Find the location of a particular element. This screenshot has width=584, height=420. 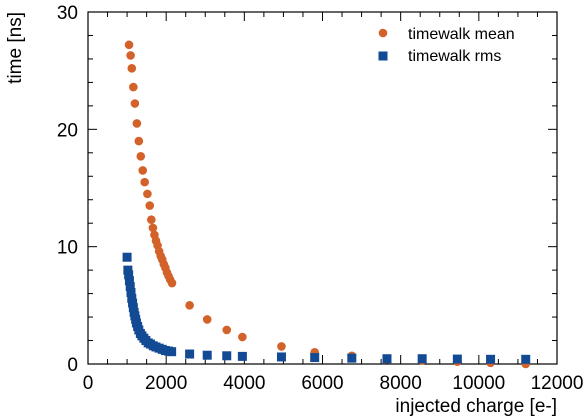

x-tick-label: 0 is located at coordinates (88, 383).